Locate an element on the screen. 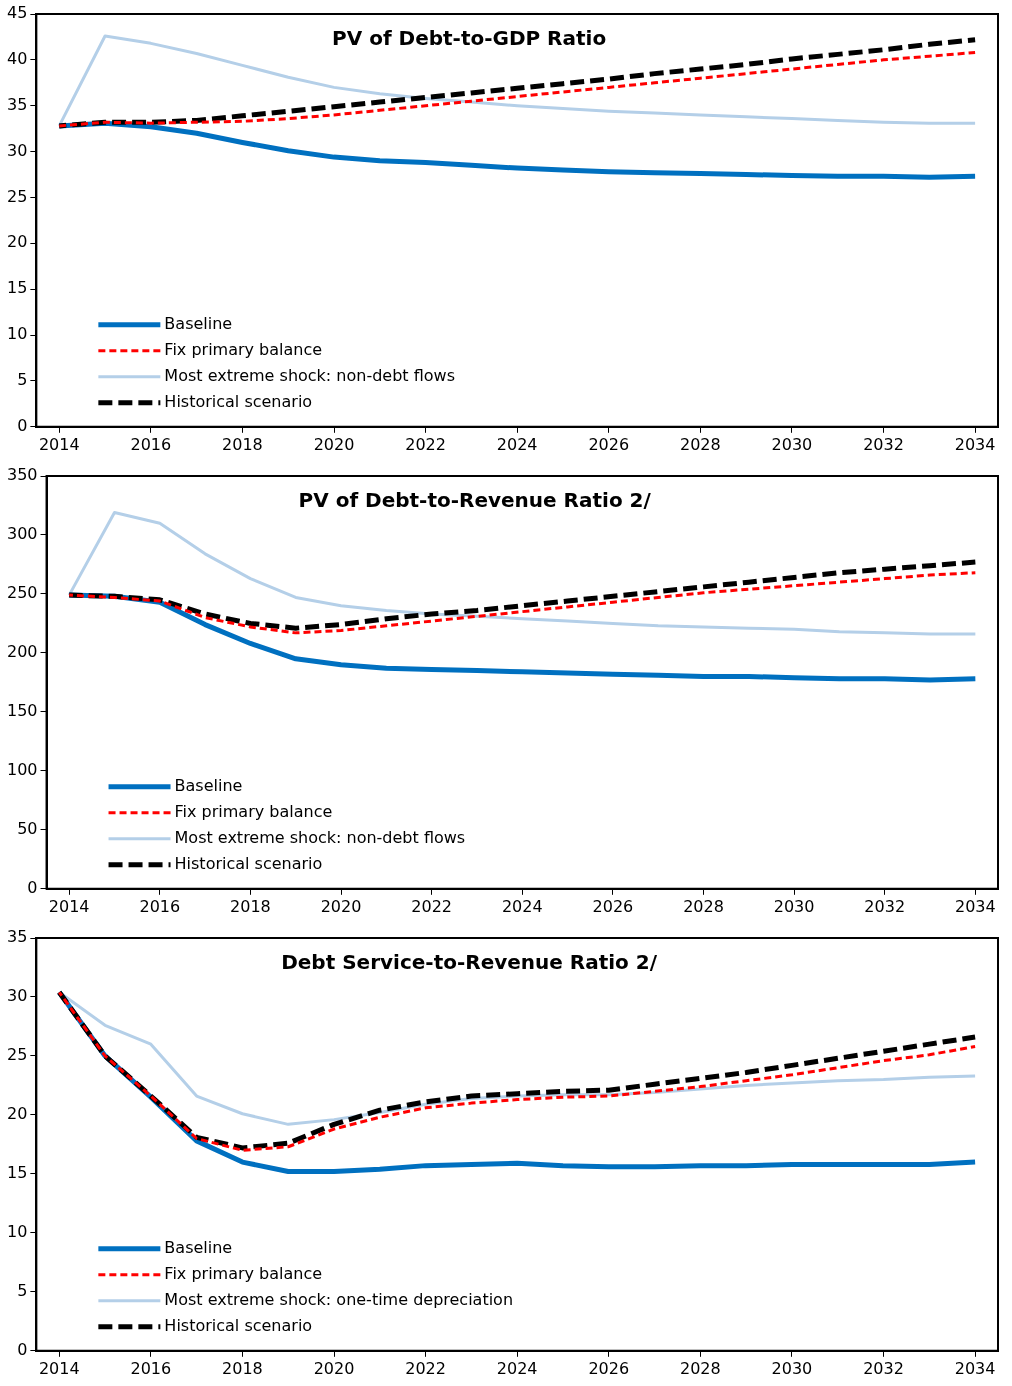  y-tick-label: 250 is located at coordinates (22, 593).